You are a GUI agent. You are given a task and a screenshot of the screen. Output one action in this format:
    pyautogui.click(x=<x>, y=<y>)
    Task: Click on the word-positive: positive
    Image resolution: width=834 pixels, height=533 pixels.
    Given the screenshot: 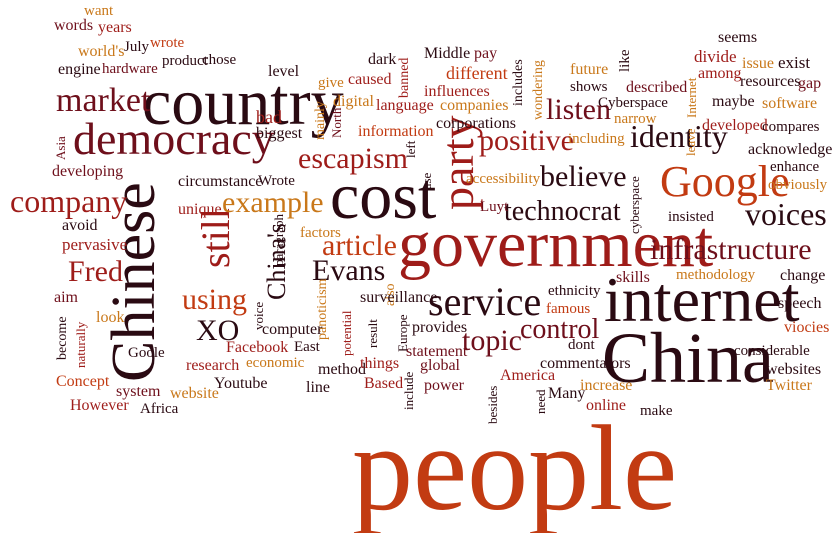 What is the action you would take?
    pyautogui.click(x=526, y=140)
    